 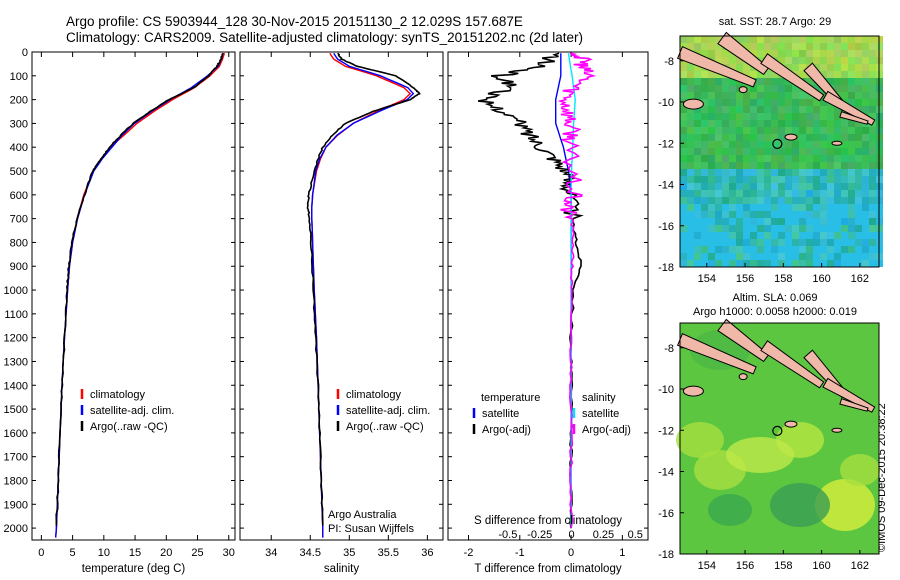 What do you see at coordinates (635, 535) in the screenshot?
I see `salinity-tick-label: 0.5` at bounding box center [635, 535].